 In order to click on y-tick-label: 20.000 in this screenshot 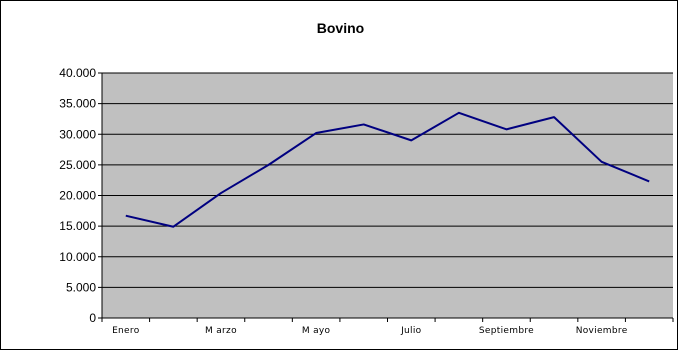, I will do `click(77, 196)`.